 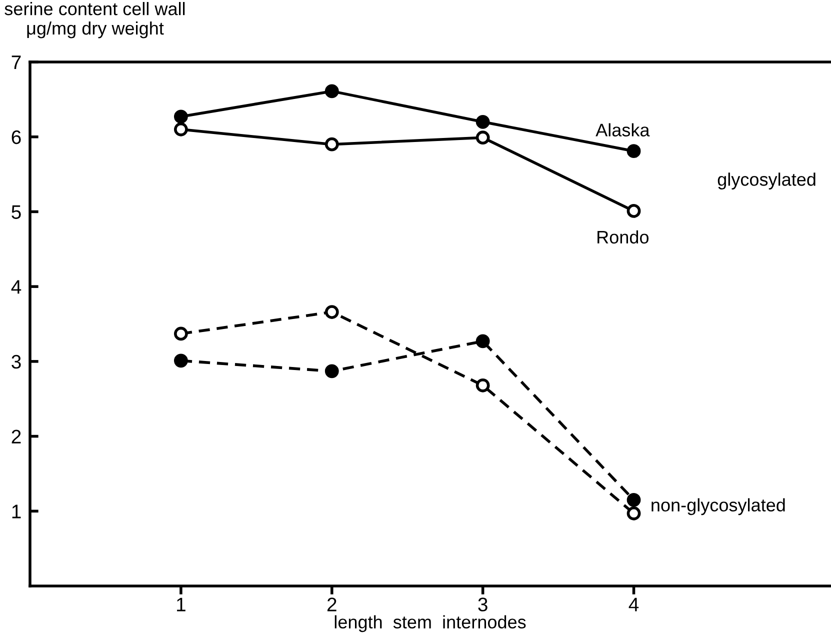 I want to click on x-tick-label: 4, so click(x=633, y=605).